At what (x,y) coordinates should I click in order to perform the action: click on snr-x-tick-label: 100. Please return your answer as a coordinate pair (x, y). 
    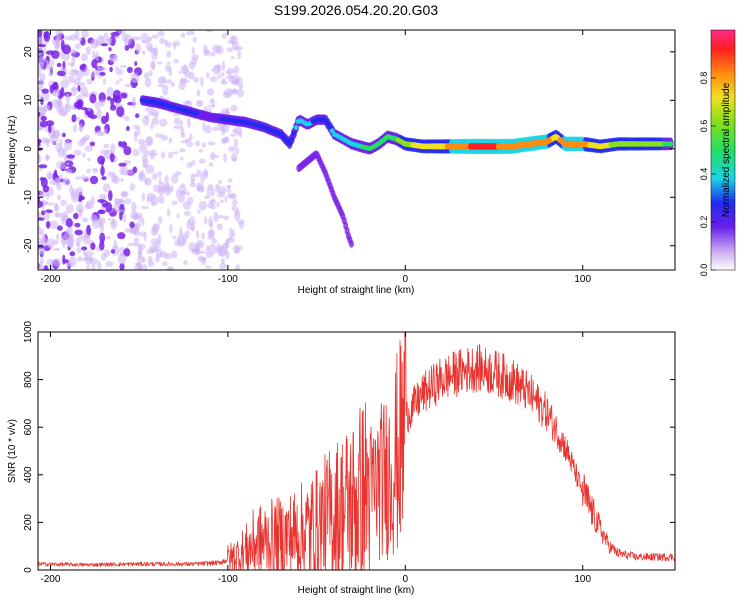
    Looking at the image, I should click on (582, 579).